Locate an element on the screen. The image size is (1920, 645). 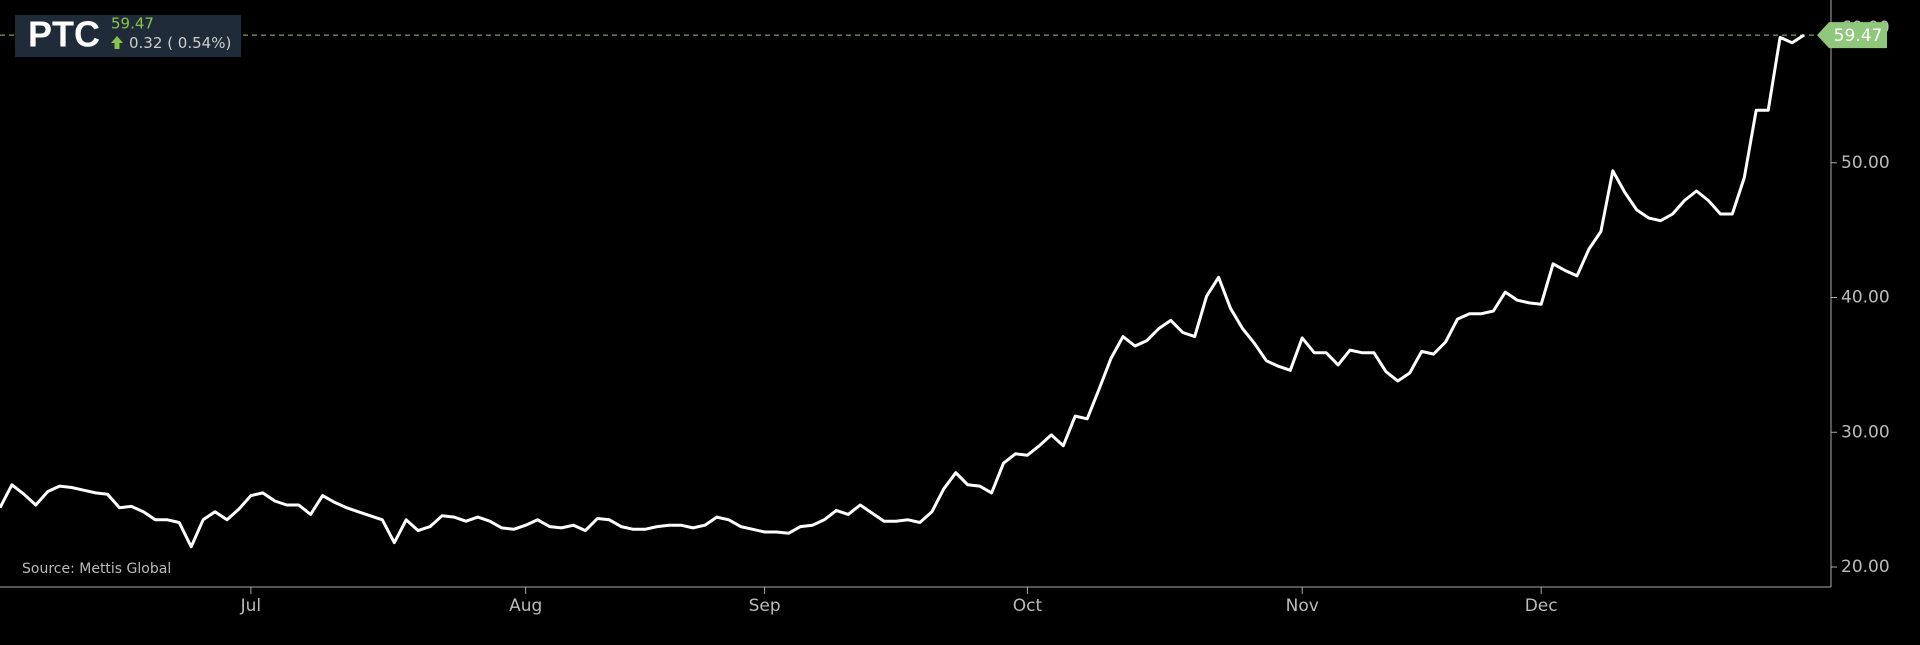
x-tick-label: Oct is located at coordinates (1028, 606).